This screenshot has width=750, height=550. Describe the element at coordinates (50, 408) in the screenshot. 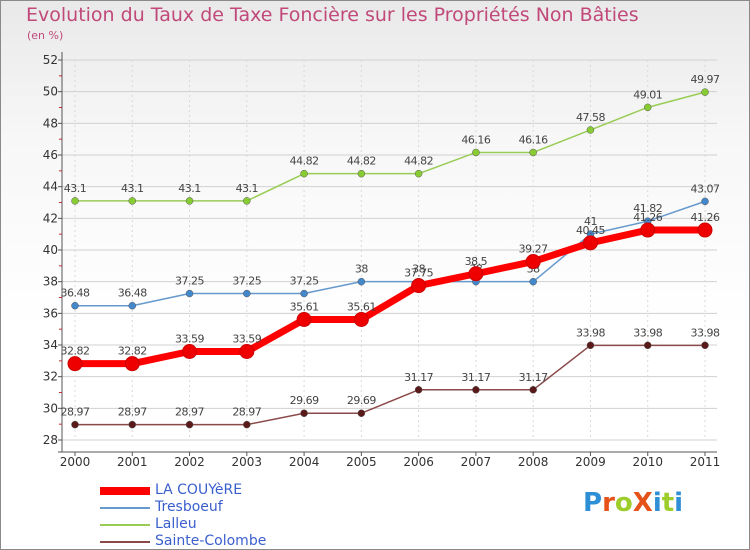

I see `y-tick-label: 30` at that location.